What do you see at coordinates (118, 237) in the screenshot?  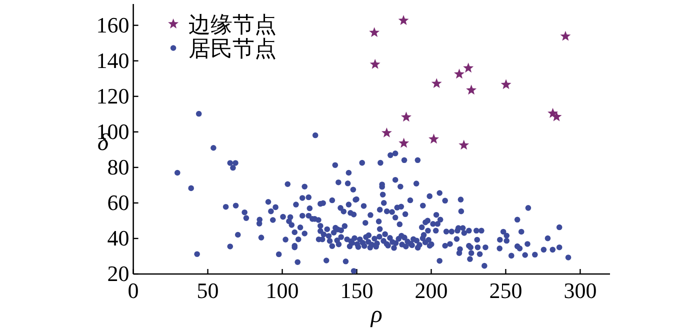 I see `y-tick-label: 40` at bounding box center [118, 237].